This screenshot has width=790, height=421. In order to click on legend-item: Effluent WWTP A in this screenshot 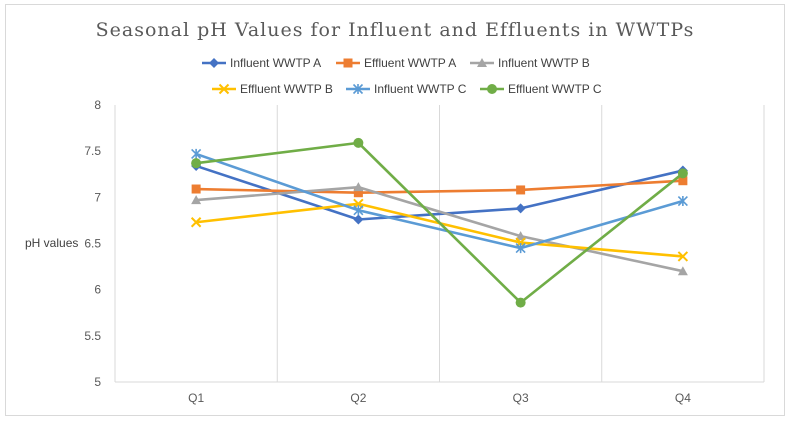, I will do `click(396, 63)`.